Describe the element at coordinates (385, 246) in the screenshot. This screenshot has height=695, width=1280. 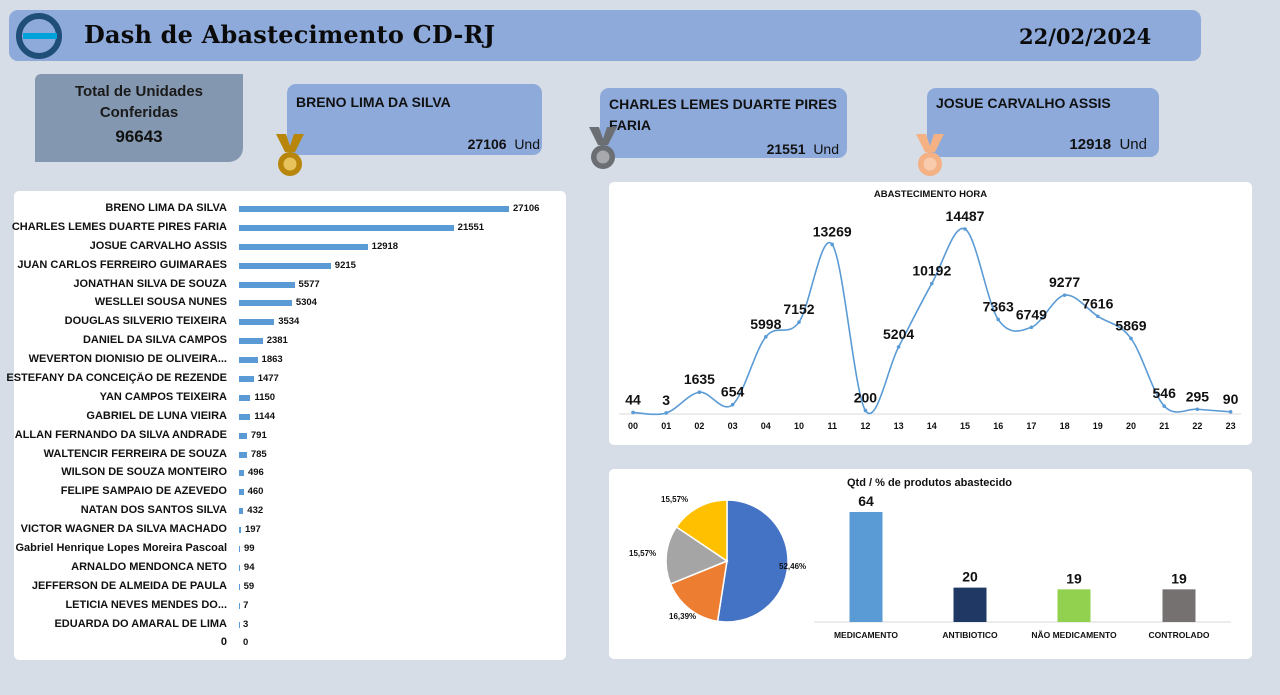
I see `ranking-value: 12918` at that location.